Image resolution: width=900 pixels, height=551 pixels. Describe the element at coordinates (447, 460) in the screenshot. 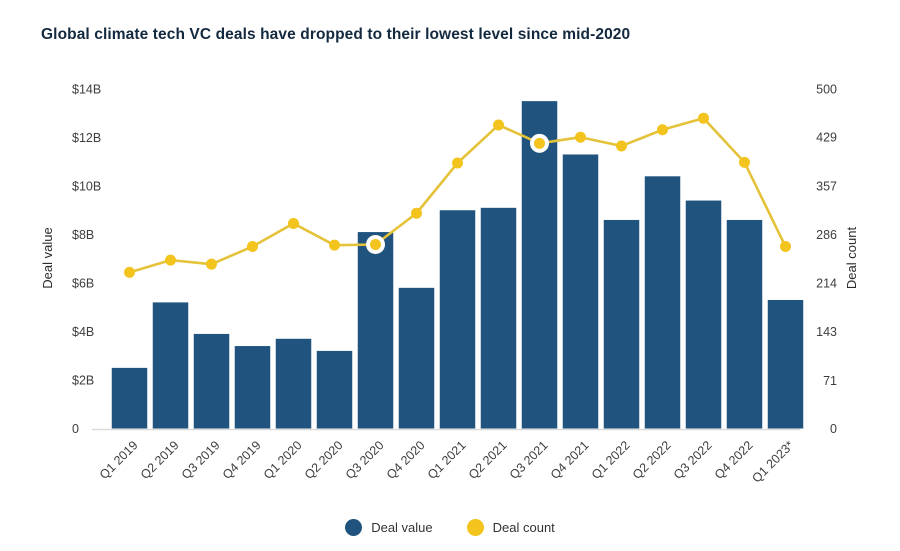

I see `x-axis-tick-label: Q1 2021` at that location.